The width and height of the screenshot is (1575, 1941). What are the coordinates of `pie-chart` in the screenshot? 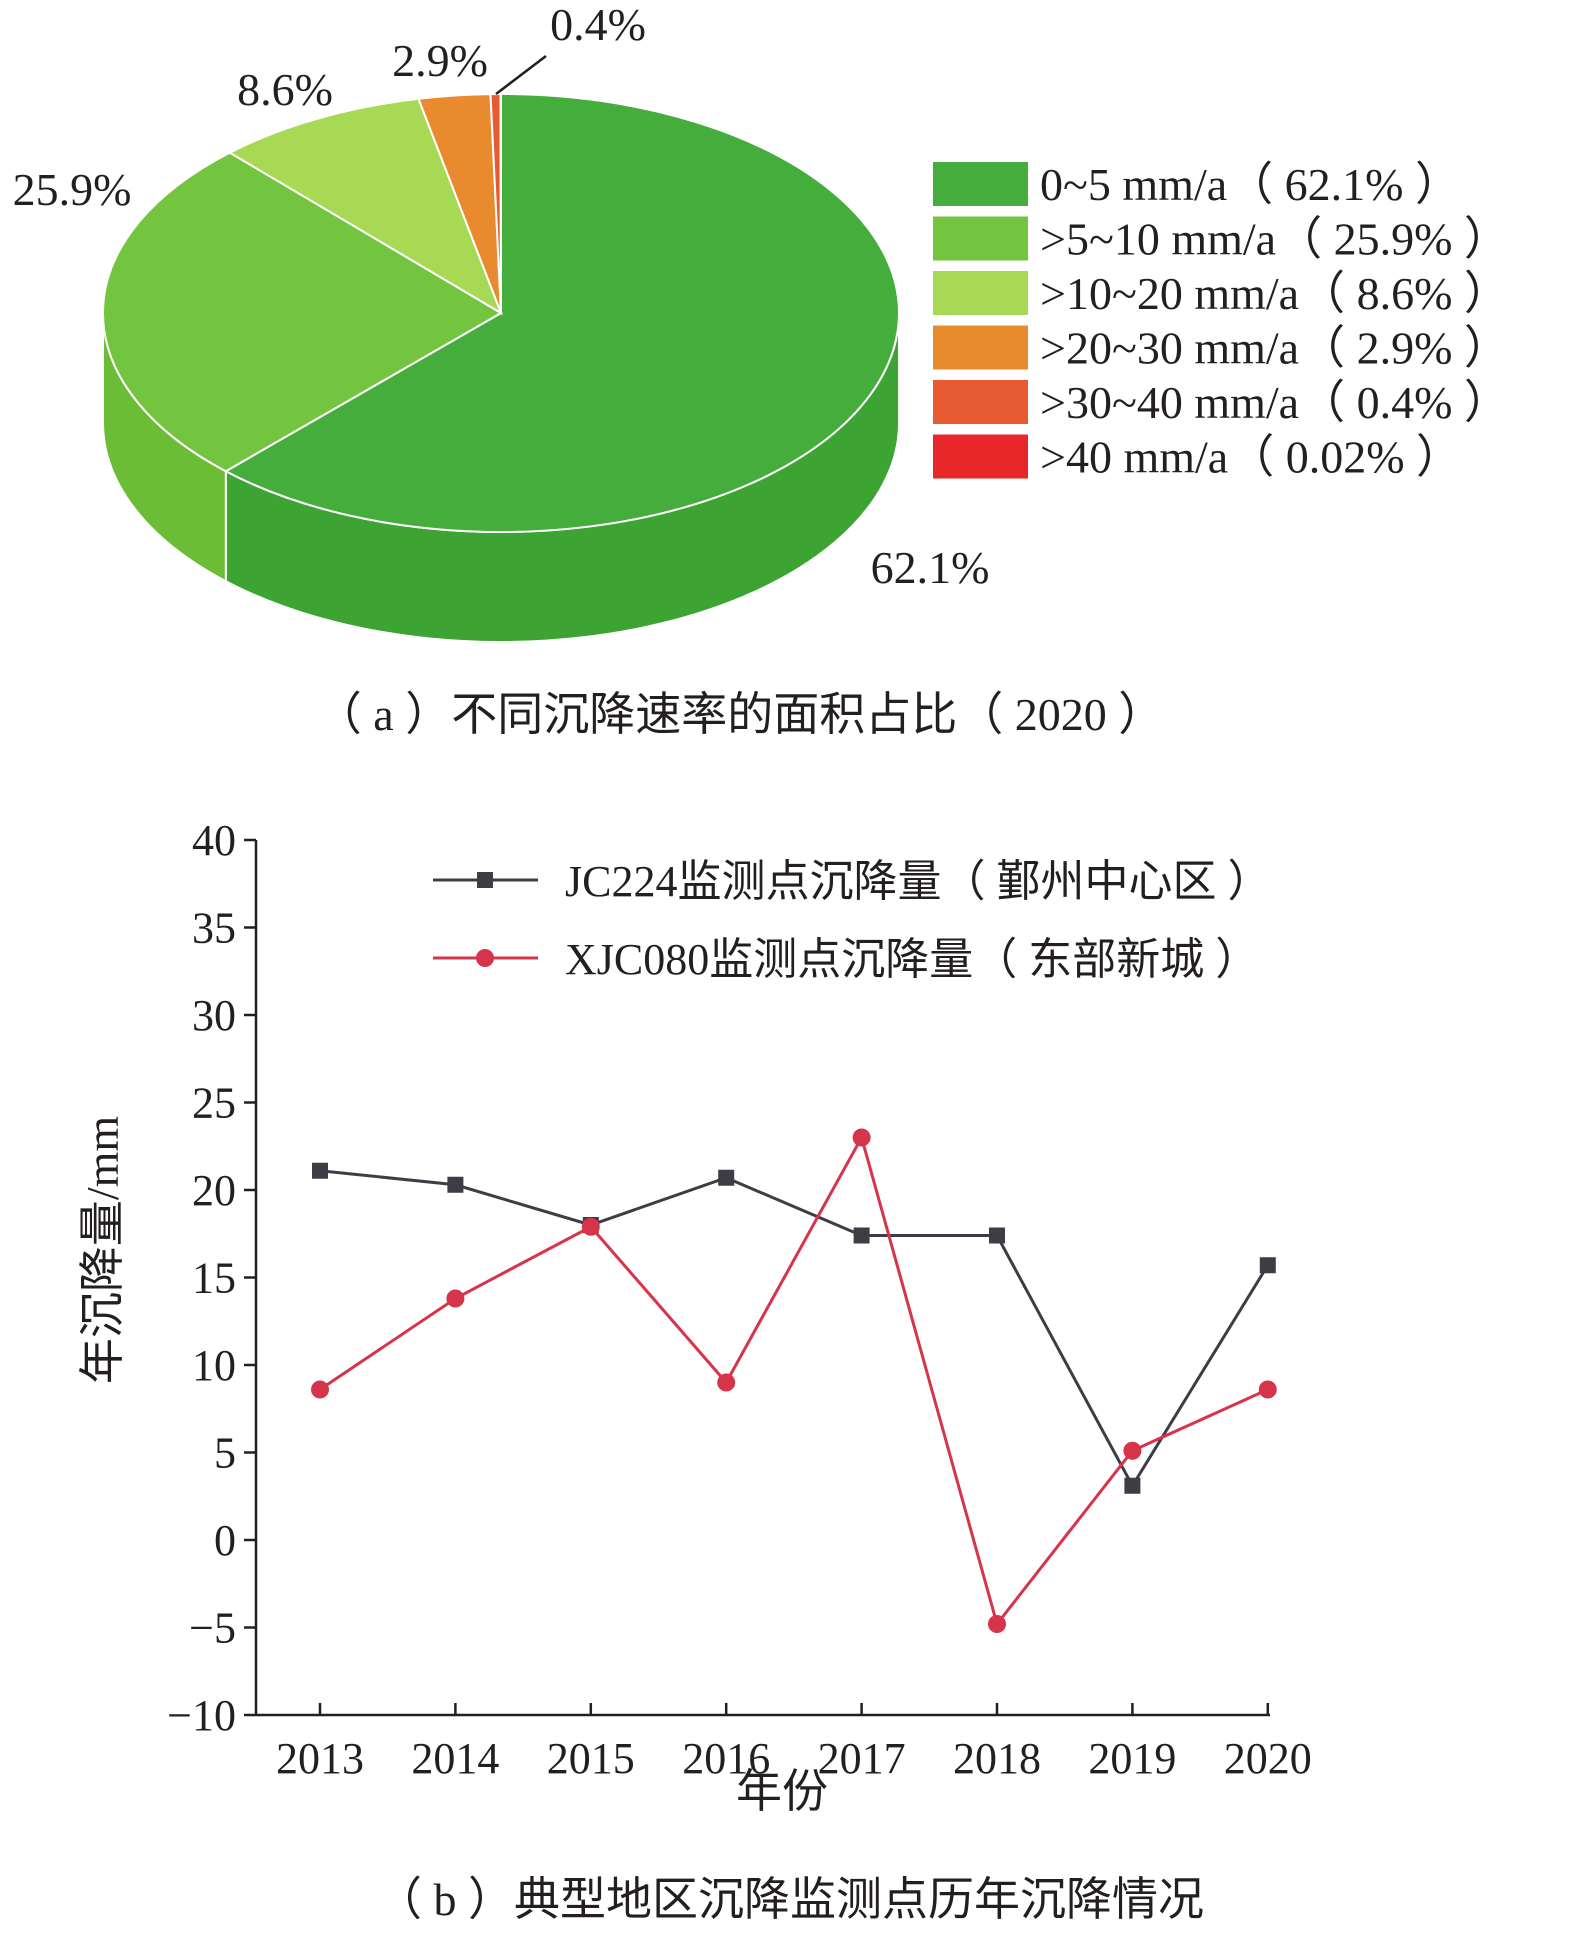 It's located at (501, 367).